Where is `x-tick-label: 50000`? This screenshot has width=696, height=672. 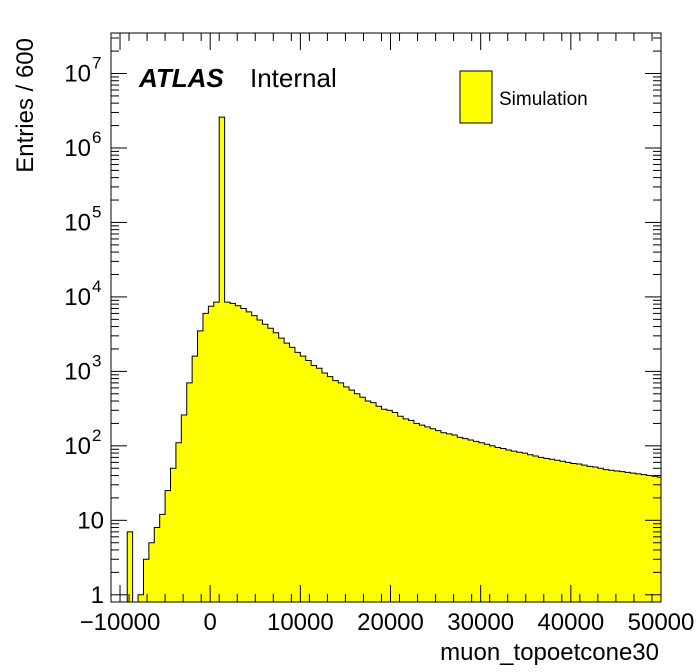
x-tick-label: 50000 is located at coordinates (661, 622).